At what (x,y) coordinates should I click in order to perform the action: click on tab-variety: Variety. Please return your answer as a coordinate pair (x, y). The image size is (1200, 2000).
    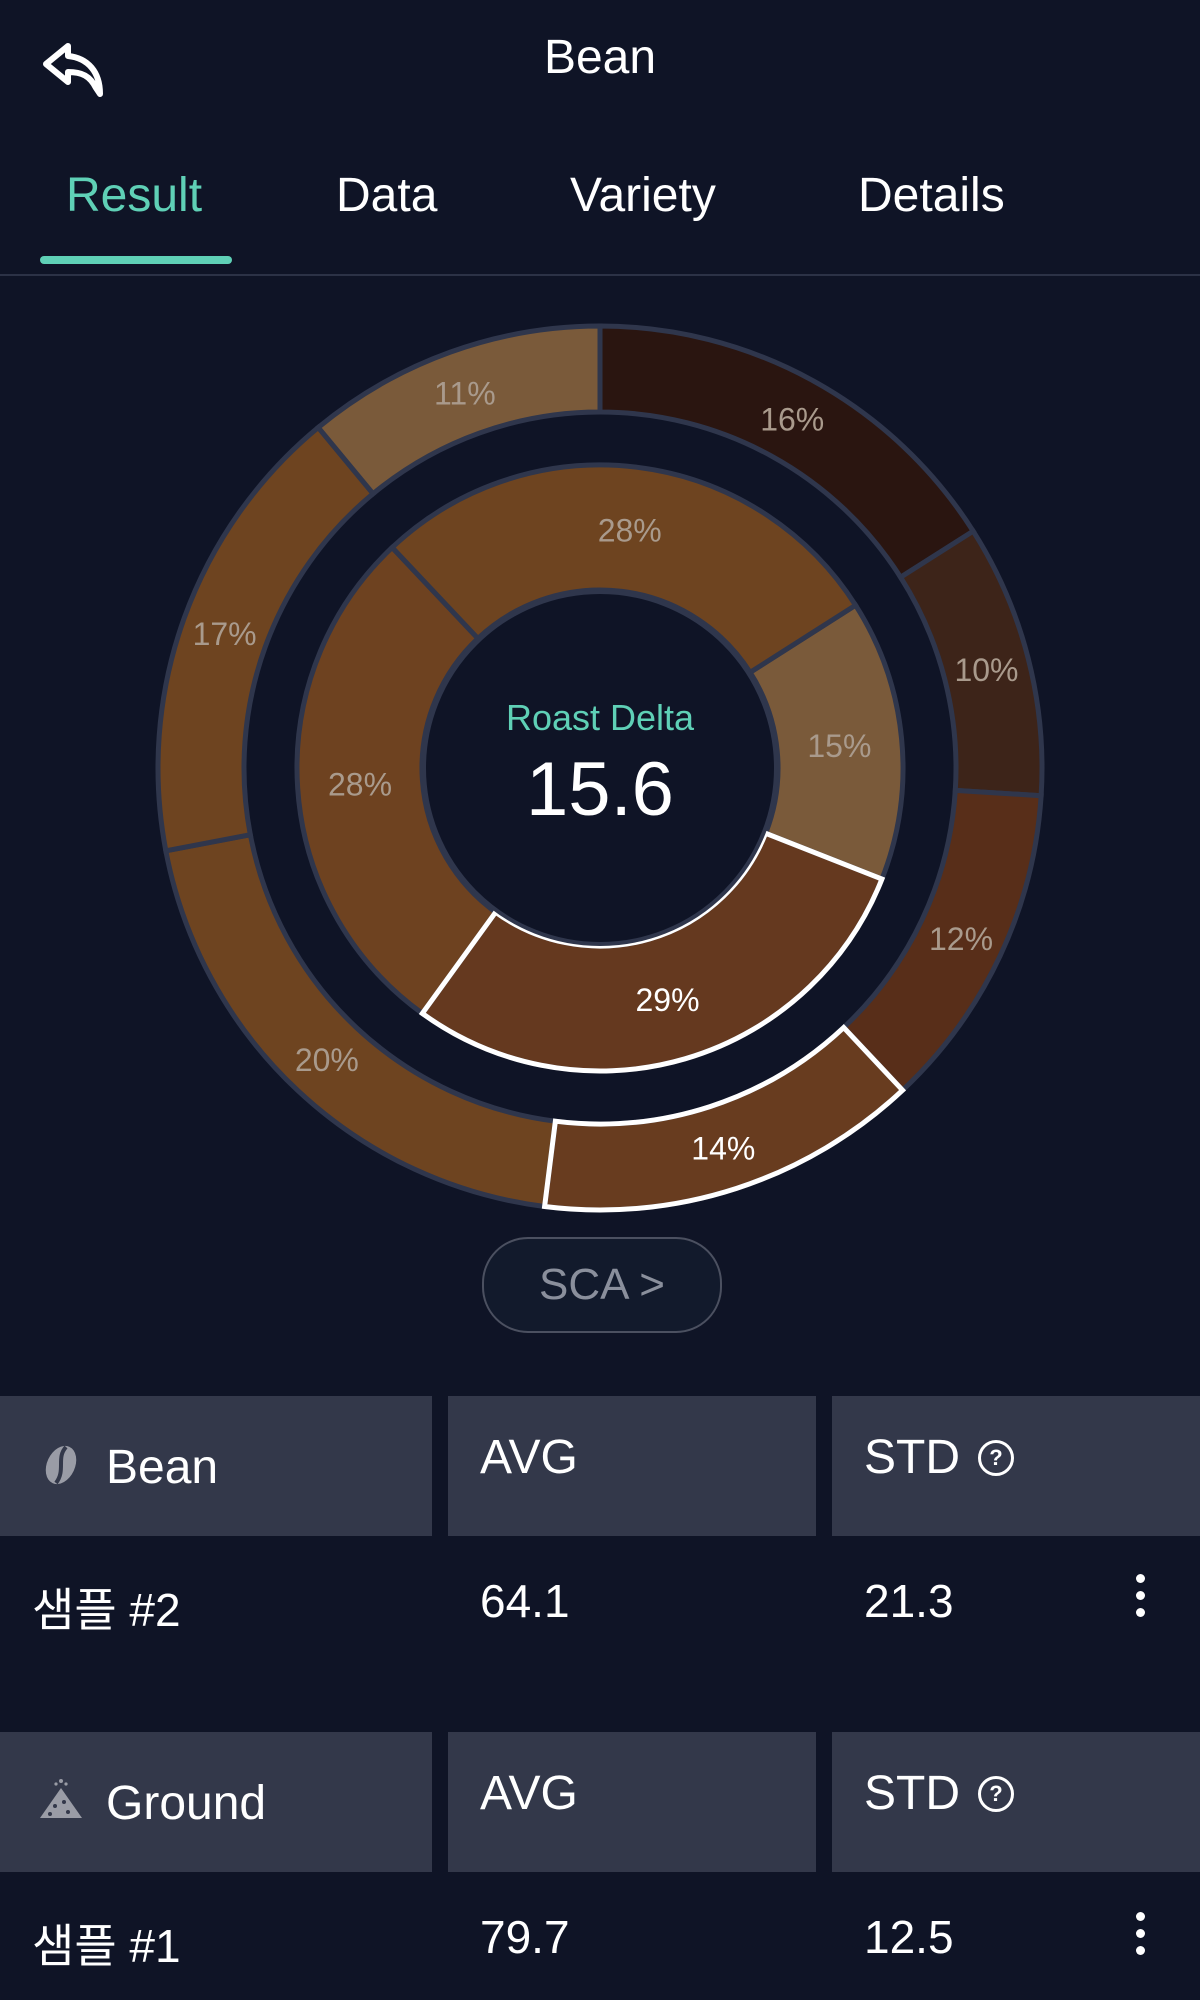
    Looking at the image, I should click on (643, 195).